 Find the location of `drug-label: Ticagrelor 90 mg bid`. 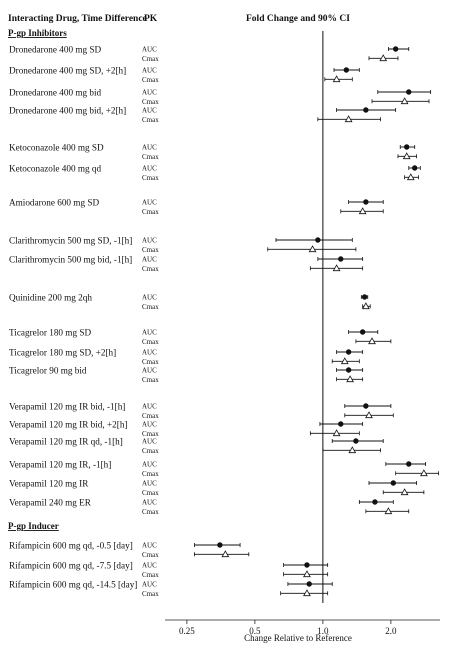

drug-label: Ticagrelor 90 mg bid is located at coordinates (48, 371).